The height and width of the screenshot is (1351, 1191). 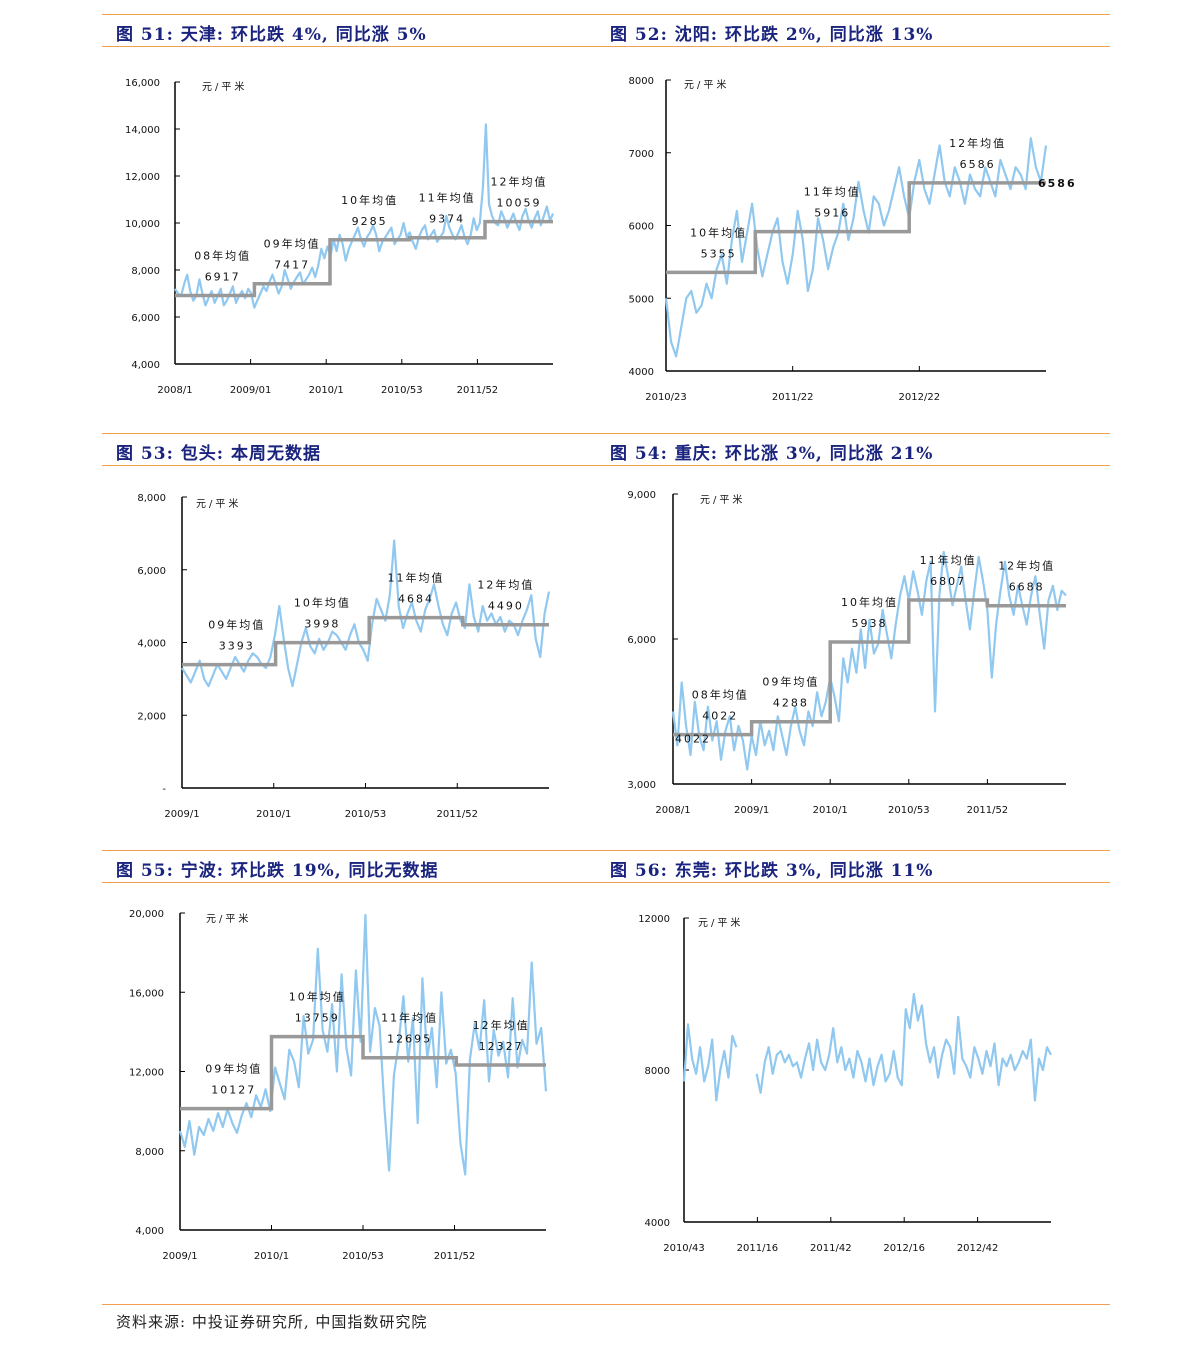 What do you see at coordinates (447, 219) in the screenshot?
I see `average-value: 9374` at bounding box center [447, 219].